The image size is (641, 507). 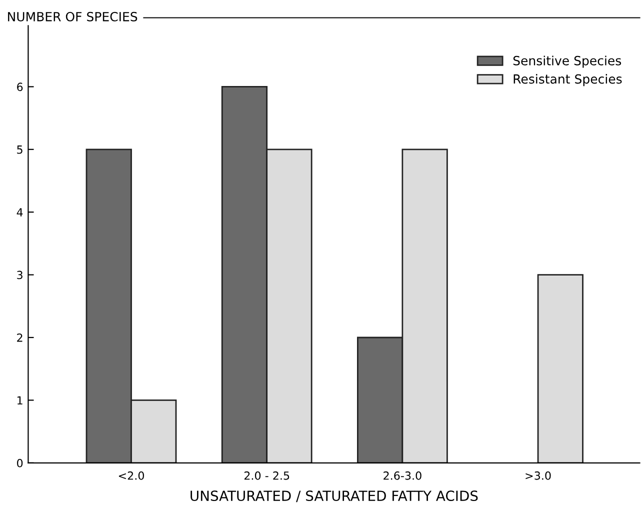 I want to click on x-tick-label: 2.0 - 2.5, so click(x=267, y=475).